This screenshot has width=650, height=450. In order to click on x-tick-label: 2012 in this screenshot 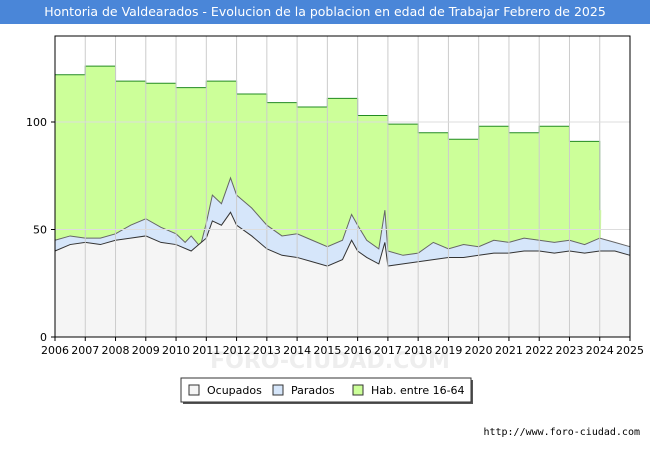, I will do `click(237, 350)`.